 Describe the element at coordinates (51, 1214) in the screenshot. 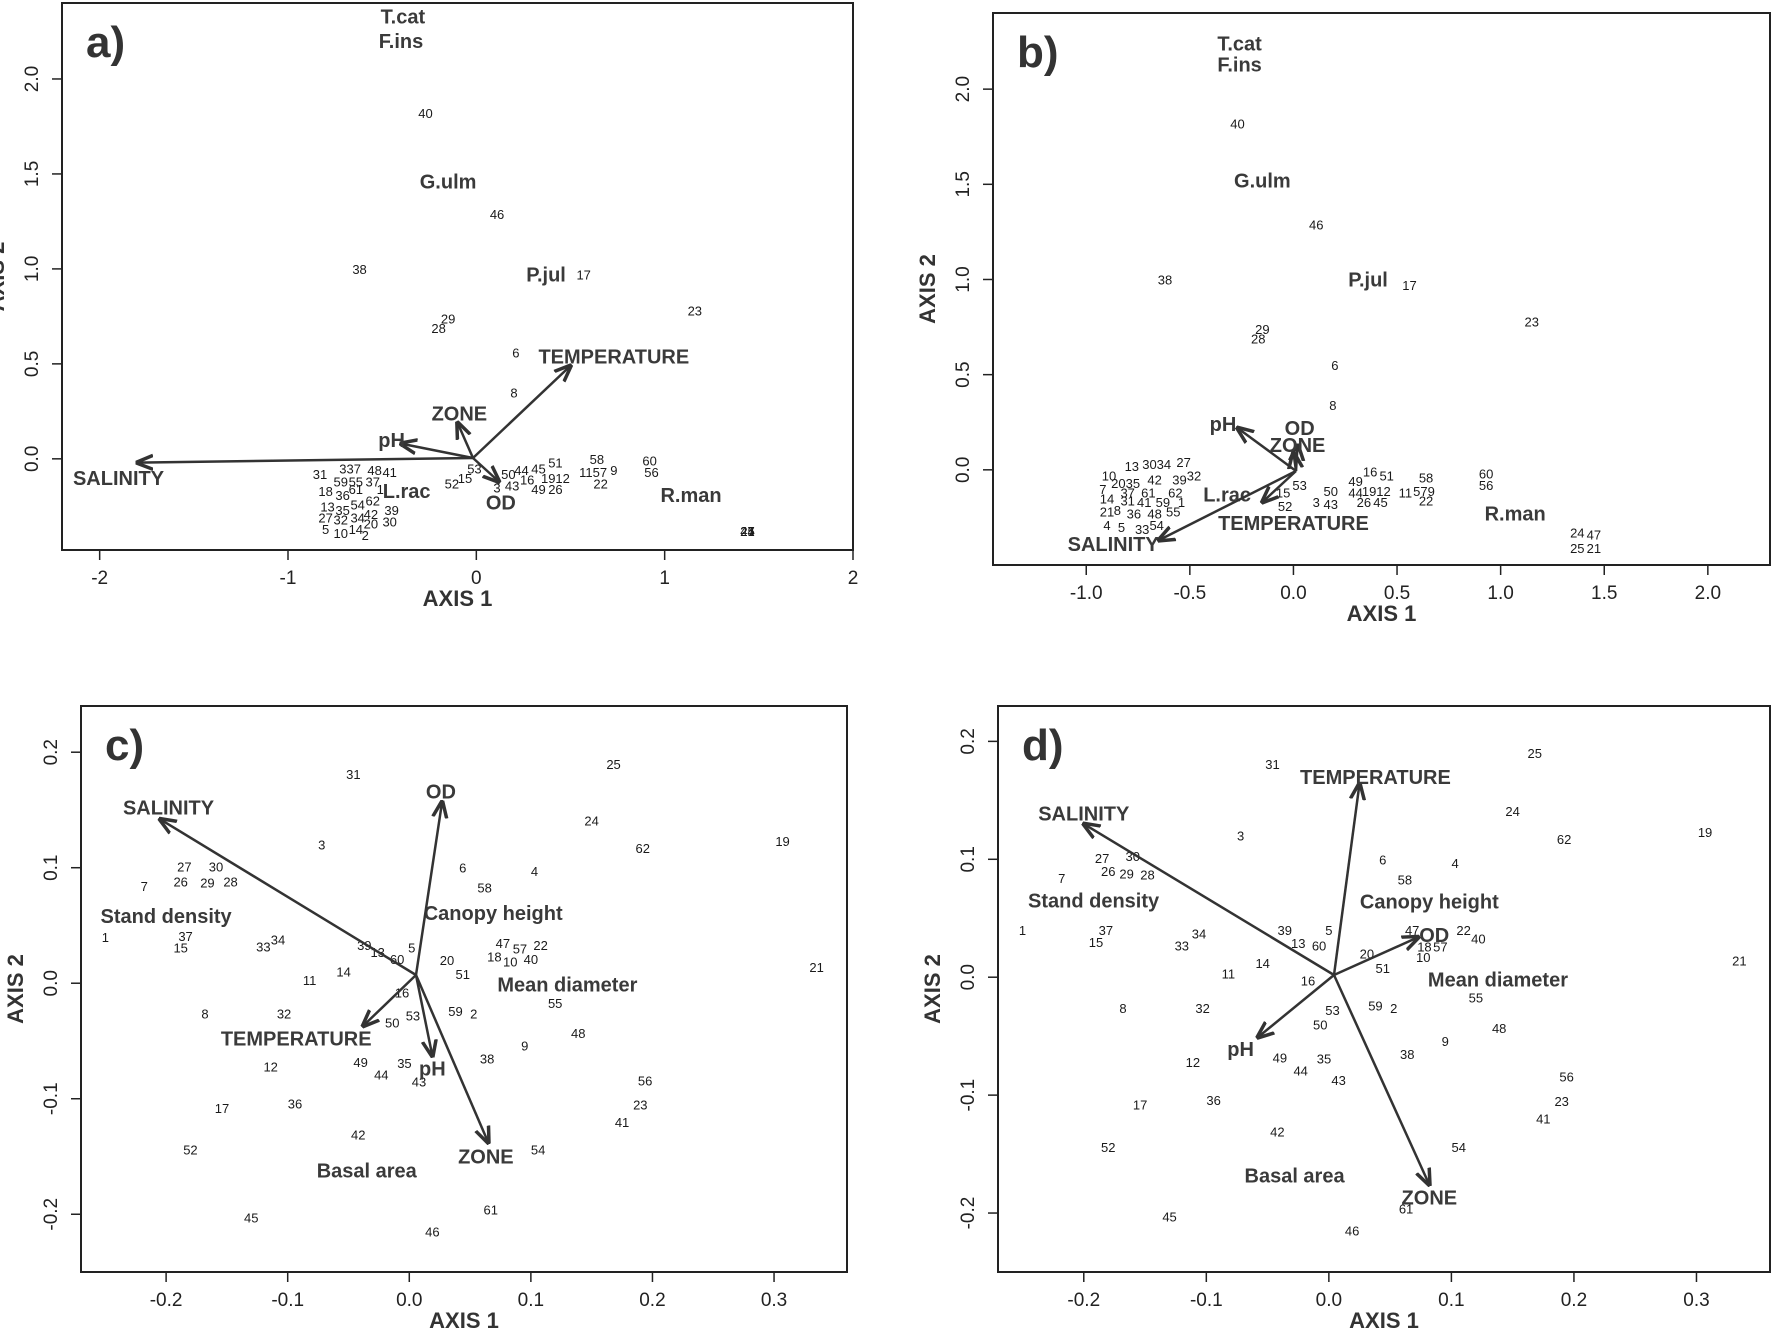

I see `y-tick-label: -0.2` at that location.